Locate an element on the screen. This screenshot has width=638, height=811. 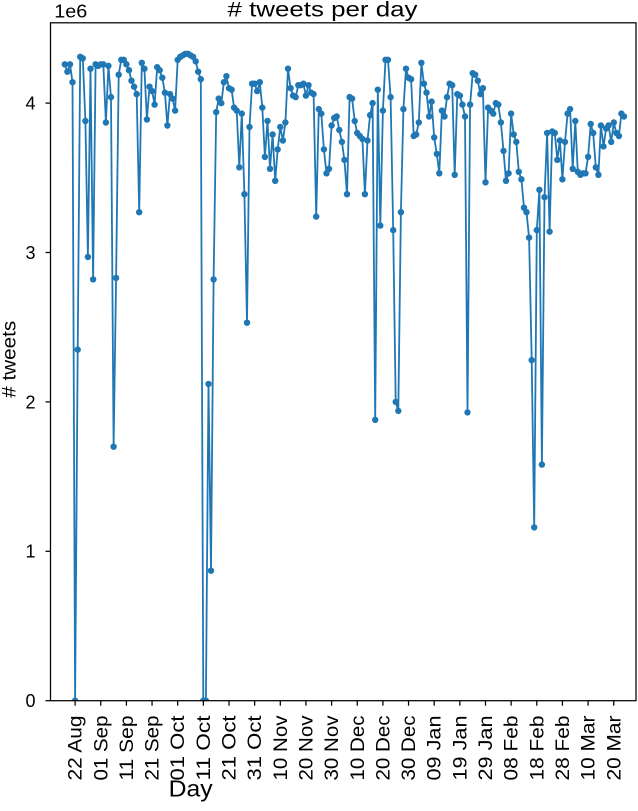
svg-text: 28 Feb is located at coordinates (563, 748).